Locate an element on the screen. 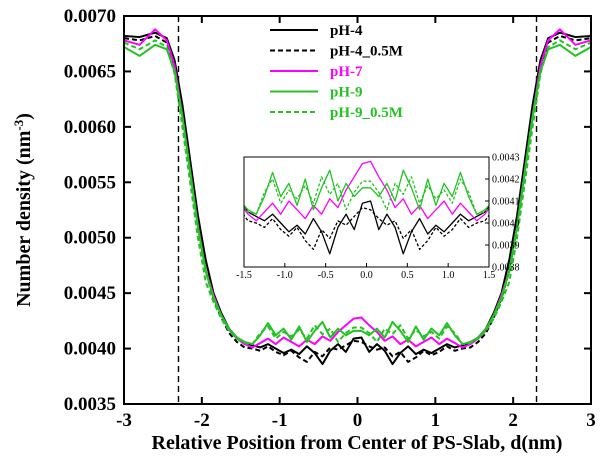  legend-label-ph-4-0-5m: pH-4_0.5M is located at coordinates (366, 52).